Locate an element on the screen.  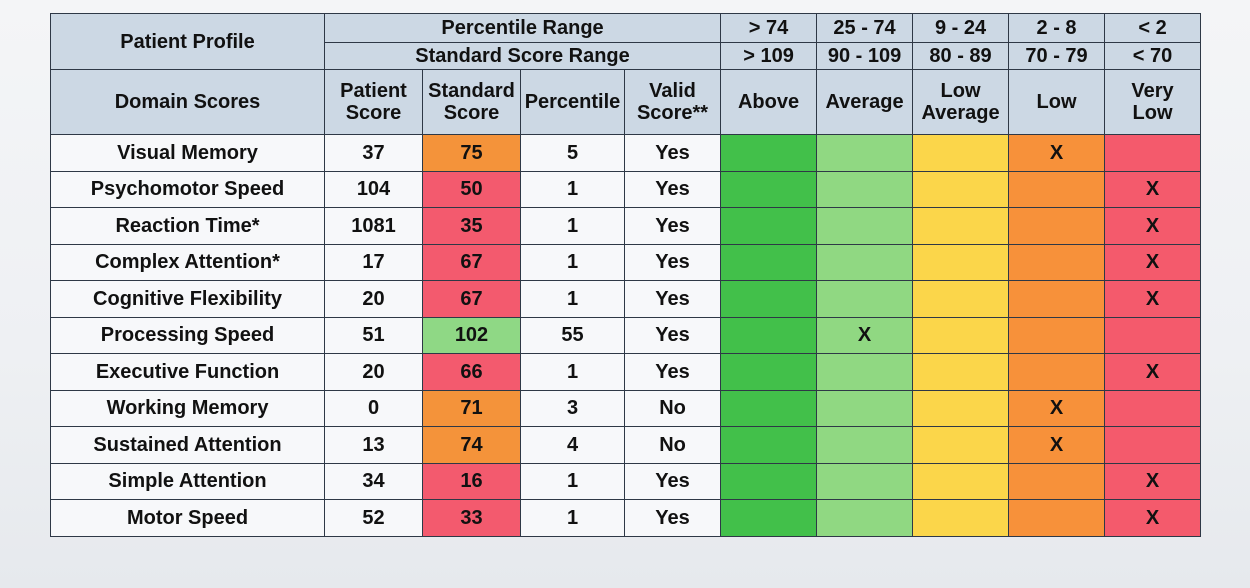
domain-name: Reaction Time* is located at coordinates (187, 226).